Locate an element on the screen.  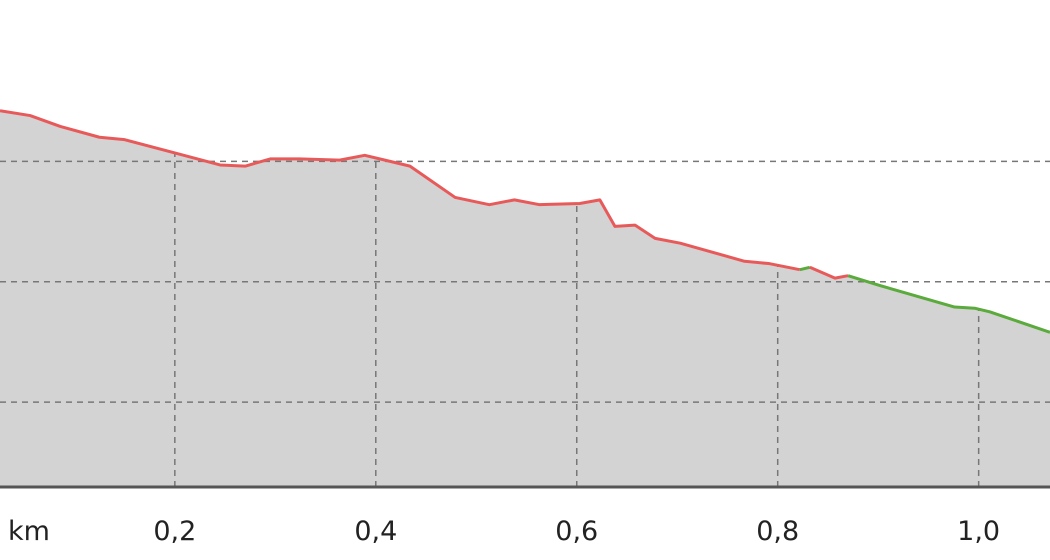
x-tick-label: 0,8 is located at coordinates (777, 531).